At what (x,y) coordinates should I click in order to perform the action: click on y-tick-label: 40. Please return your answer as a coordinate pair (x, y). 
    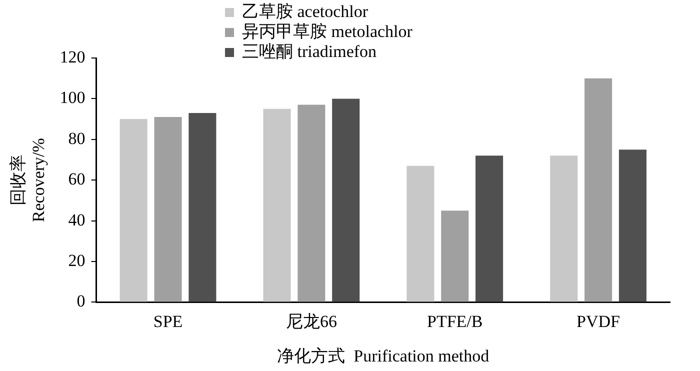
    Looking at the image, I should click on (77, 220).